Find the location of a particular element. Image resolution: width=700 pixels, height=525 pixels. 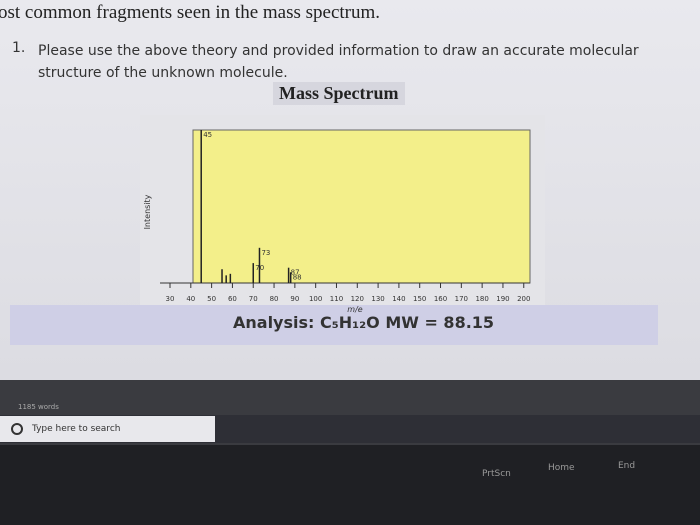

x-tick-label: 170 is located at coordinates (461, 299).